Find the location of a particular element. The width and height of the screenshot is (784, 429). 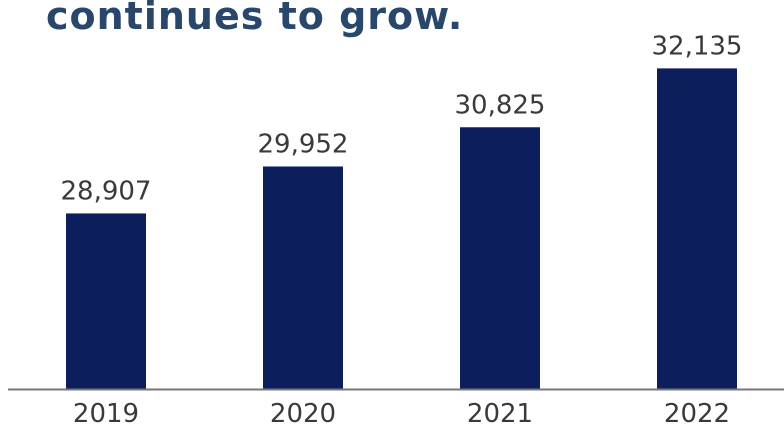

value-label-2021: 30,825 is located at coordinates (500, 105).